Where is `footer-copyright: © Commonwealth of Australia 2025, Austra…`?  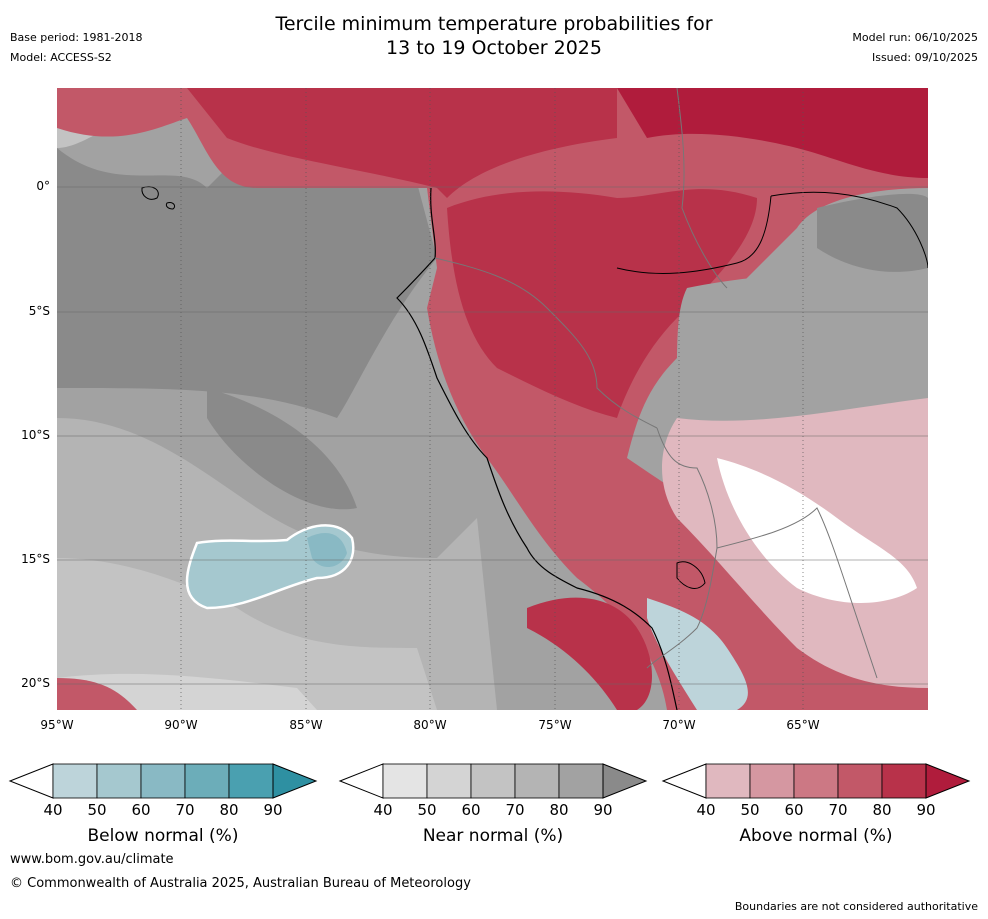
footer-copyright: © Commonwealth of Australia 2025, Austra… is located at coordinates (240, 883).